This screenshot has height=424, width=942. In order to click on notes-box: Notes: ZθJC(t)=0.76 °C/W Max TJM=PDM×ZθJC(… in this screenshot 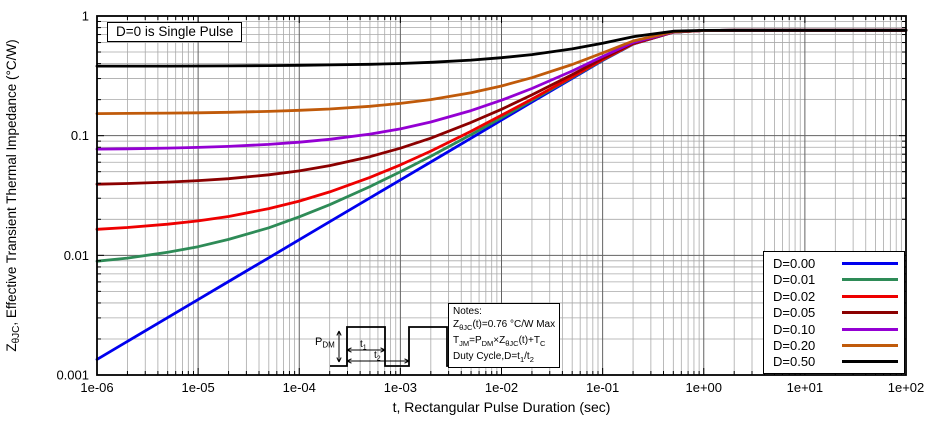, I will do `click(504, 335)`.